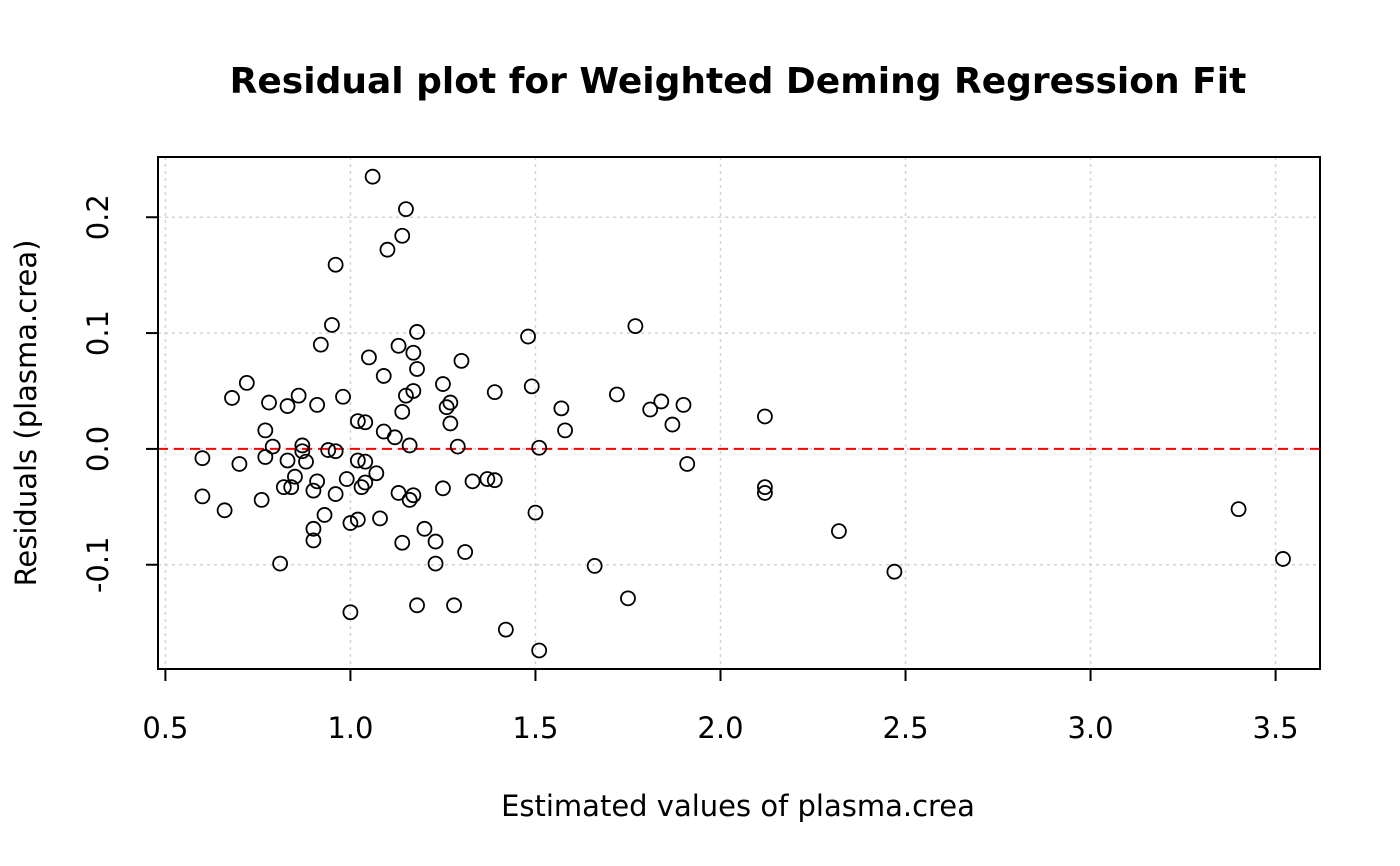 The image size is (1400, 866). What do you see at coordinates (350, 728) in the screenshot?
I see `x-tick-label-1: 1.0` at bounding box center [350, 728].